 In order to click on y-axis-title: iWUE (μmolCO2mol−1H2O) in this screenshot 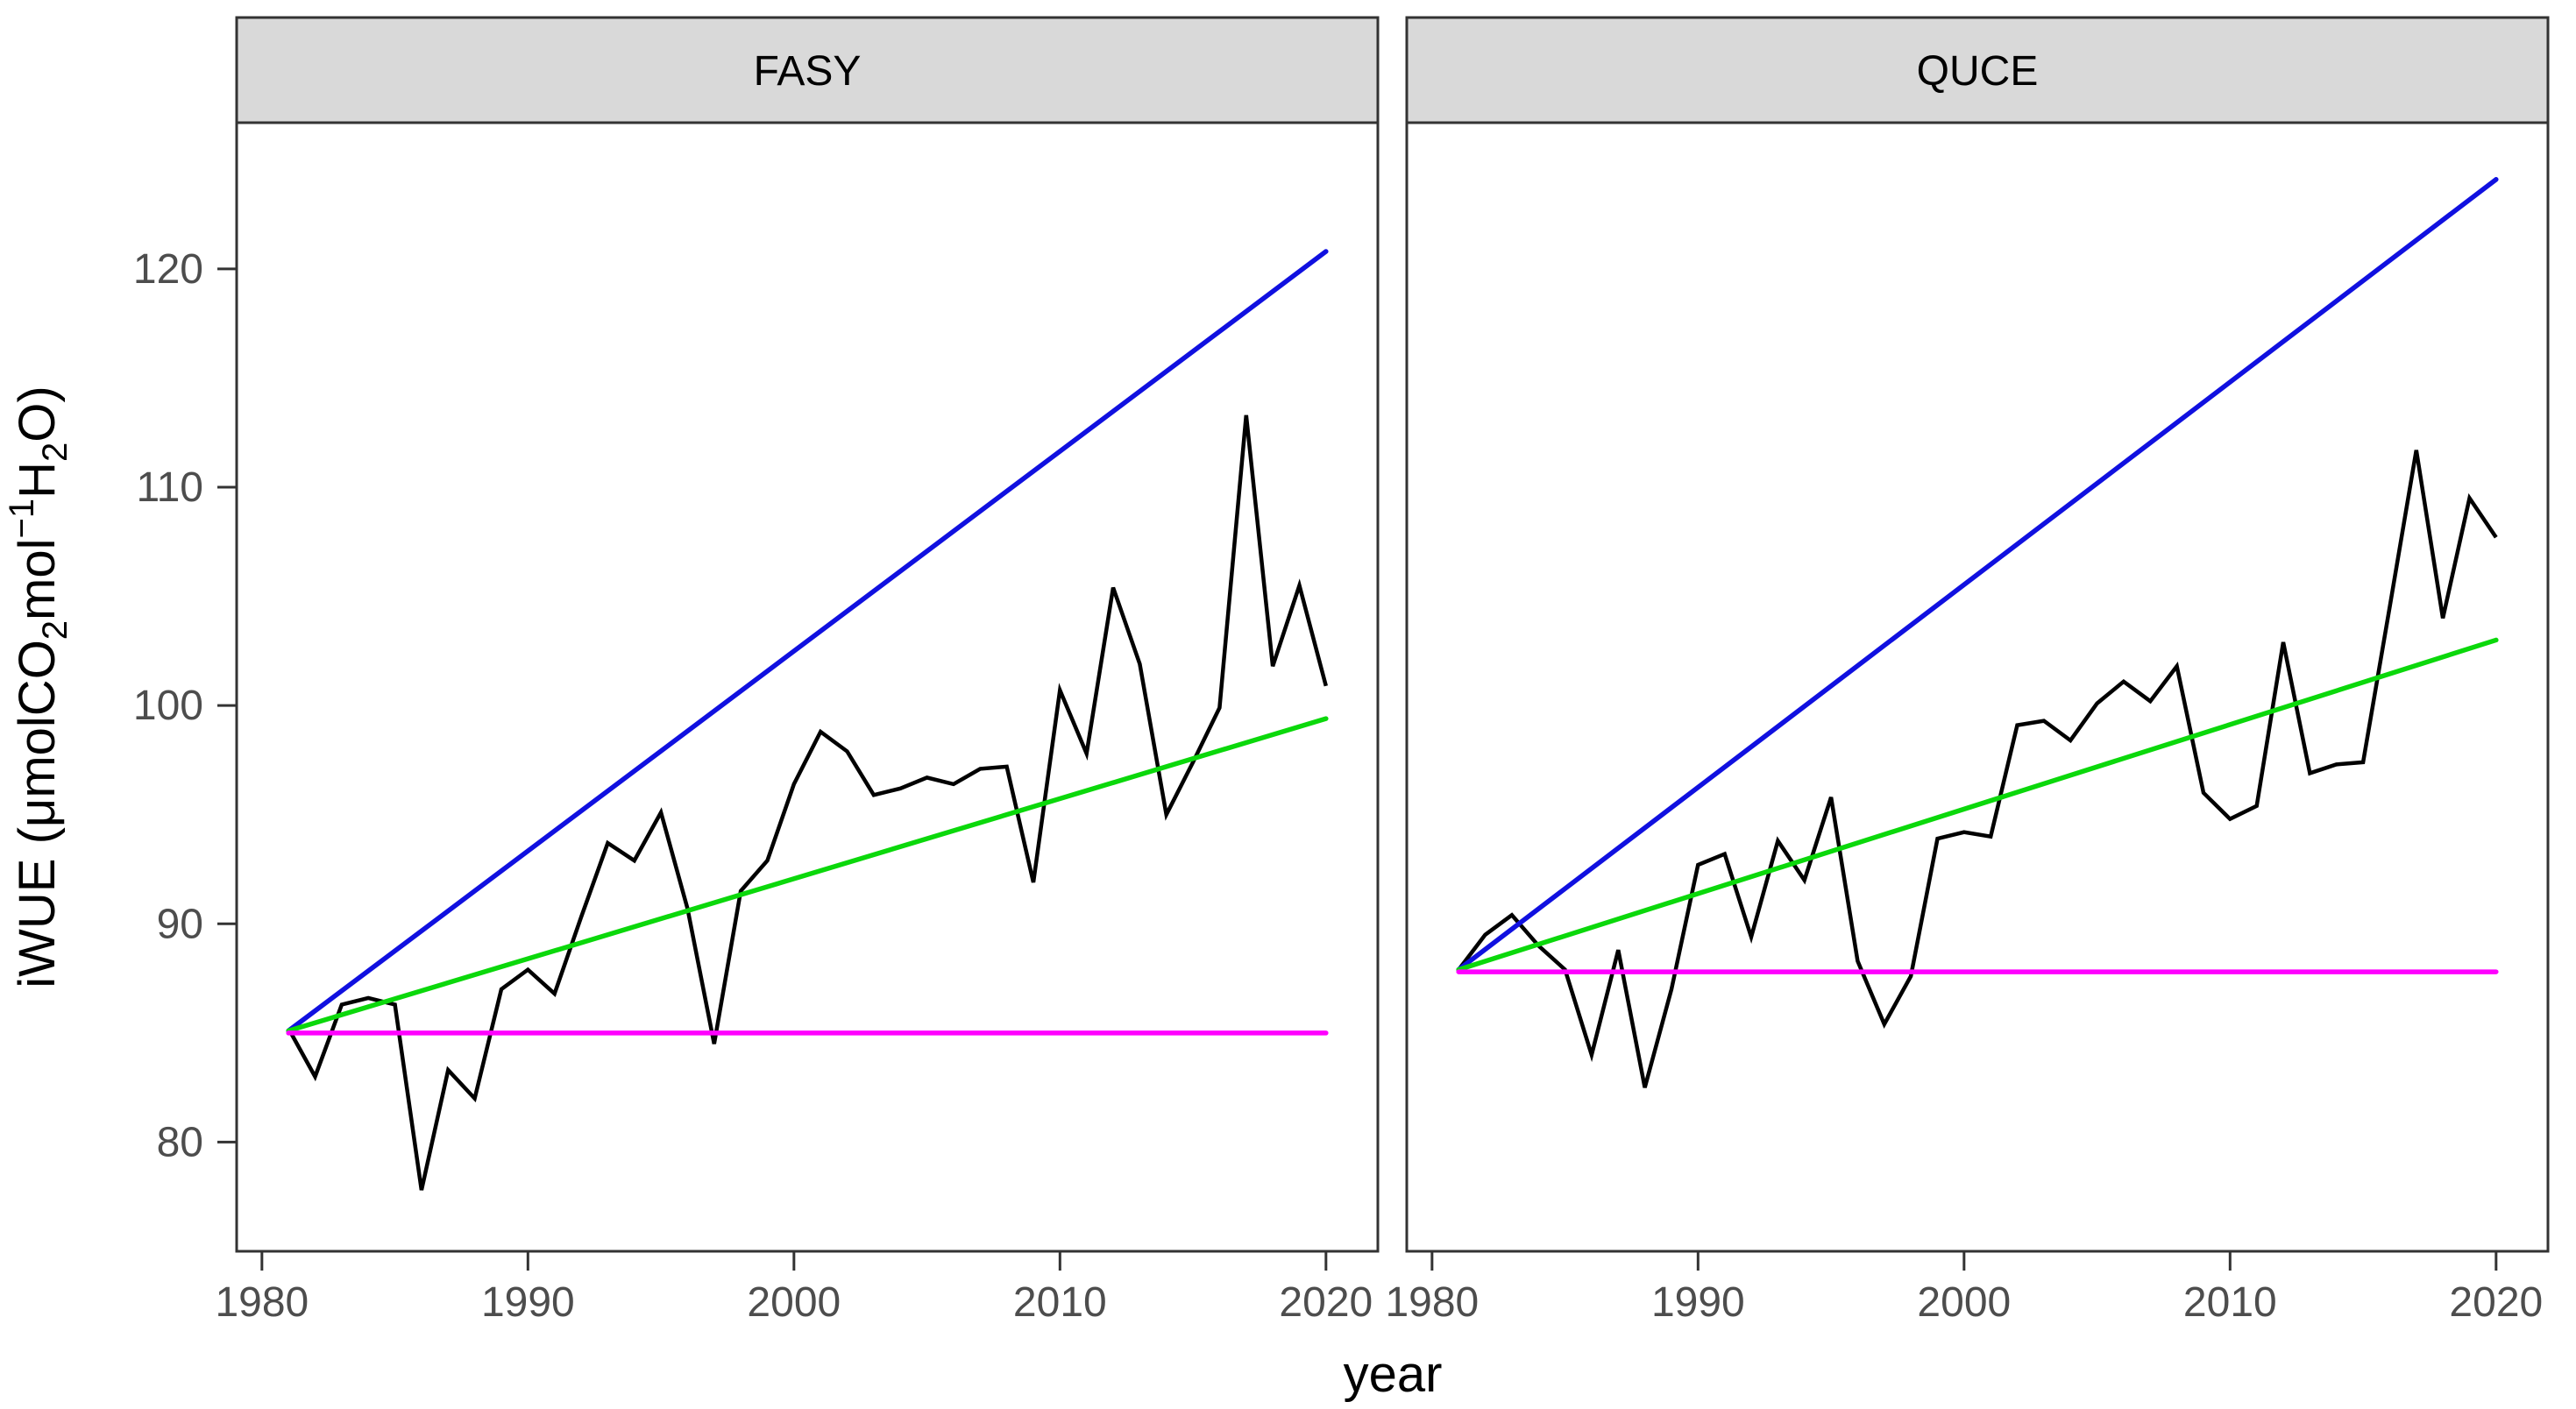, I will do `click(39, 687)`.